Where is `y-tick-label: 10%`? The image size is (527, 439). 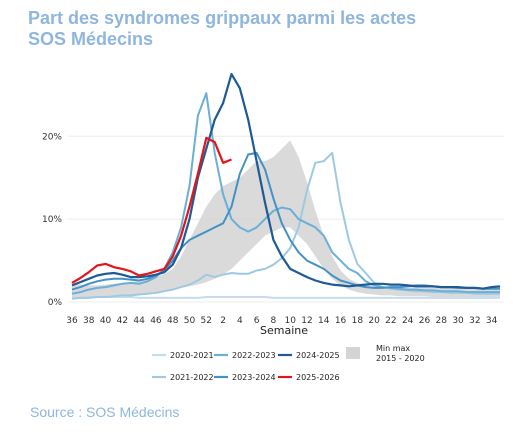 y-tick-label: 10% is located at coordinates (52, 220).